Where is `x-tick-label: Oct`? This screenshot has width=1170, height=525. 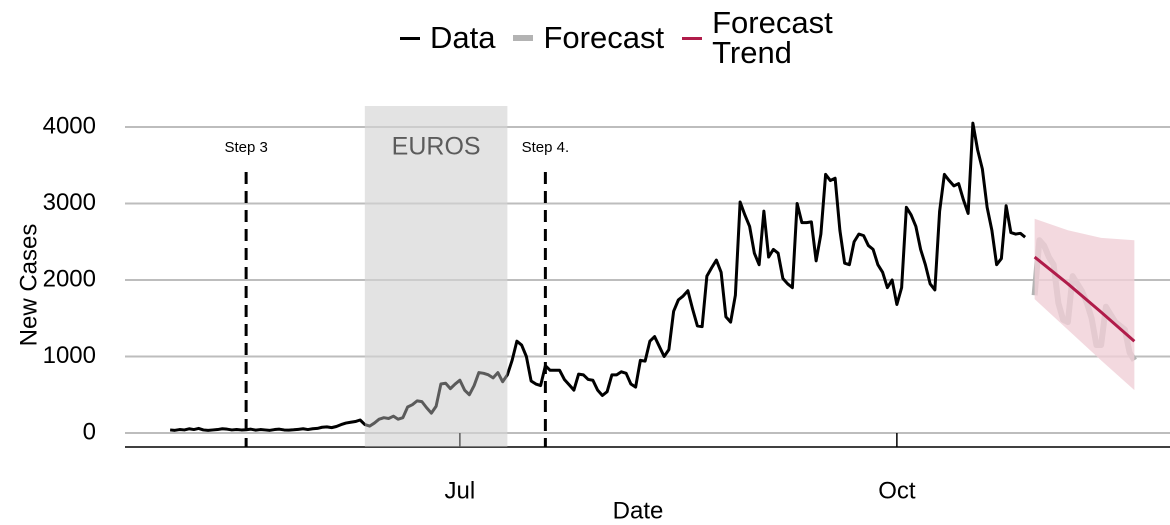
x-tick-label: Oct is located at coordinates (897, 490).